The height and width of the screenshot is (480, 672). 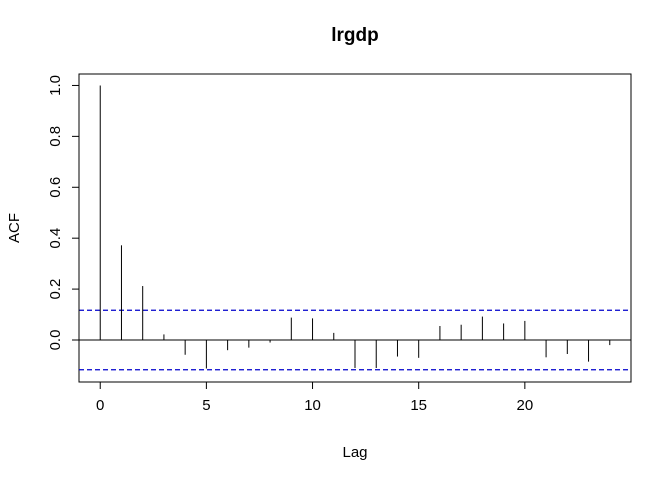 I want to click on y-axis-label: ACF, so click(x=14, y=228).